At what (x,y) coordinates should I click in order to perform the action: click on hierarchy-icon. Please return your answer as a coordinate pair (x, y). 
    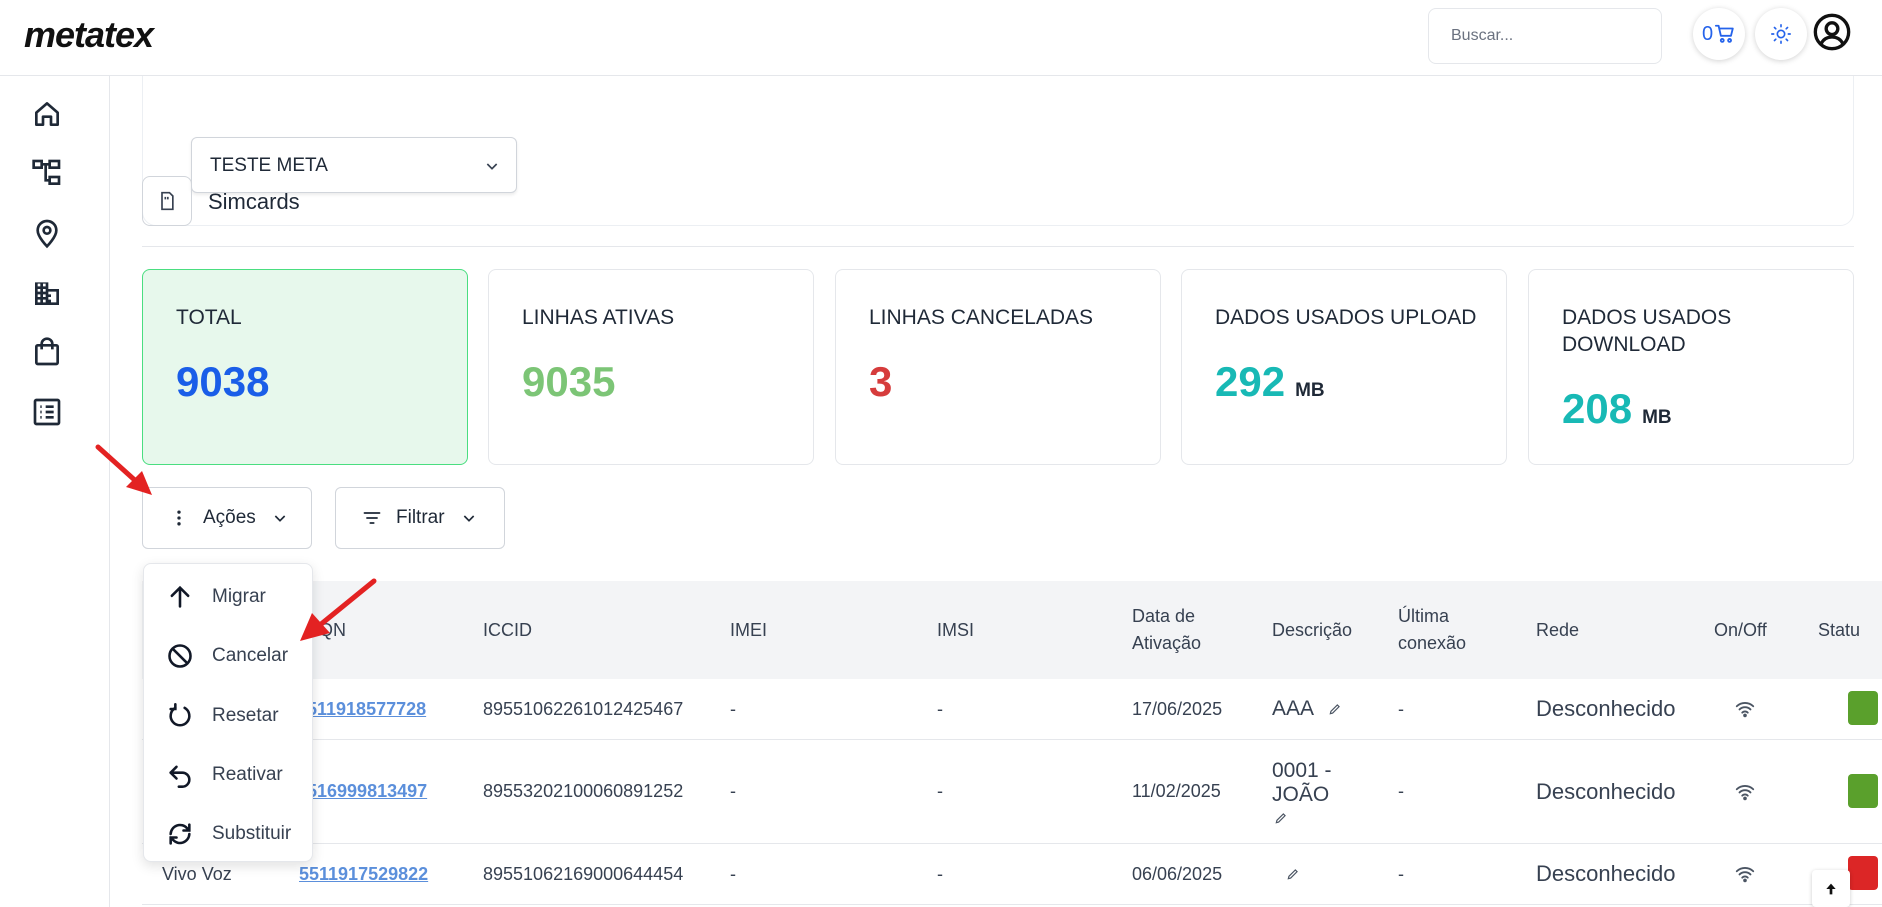
    Looking at the image, I should click on (47, 173).